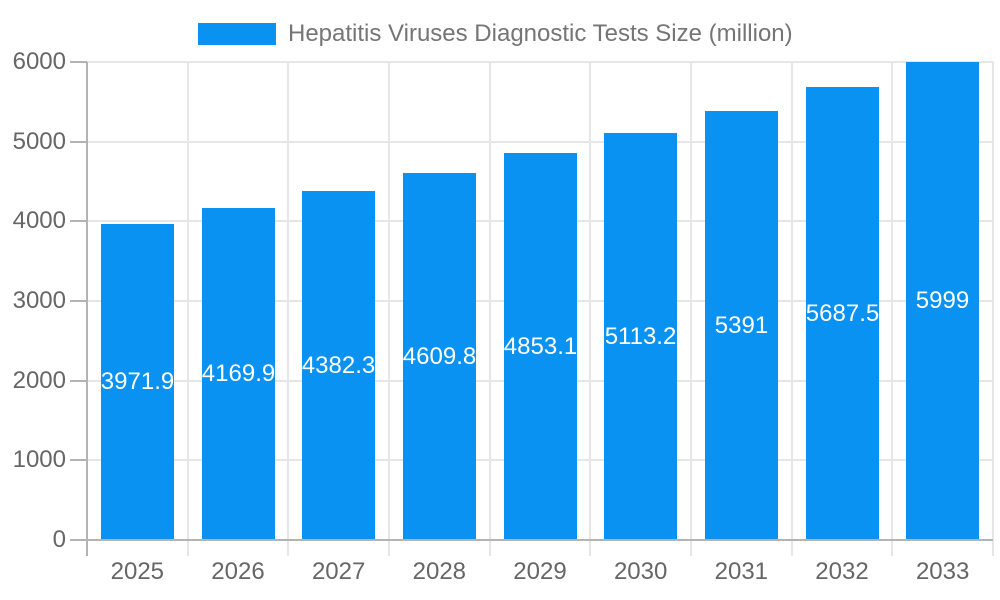 Image resolution: width=1000 pixels, height=600 pixels. What do you see at coordinates (39, 220) in the screenshot?
I see `y-tick-label: 4000` at bounding box center [39, 220].